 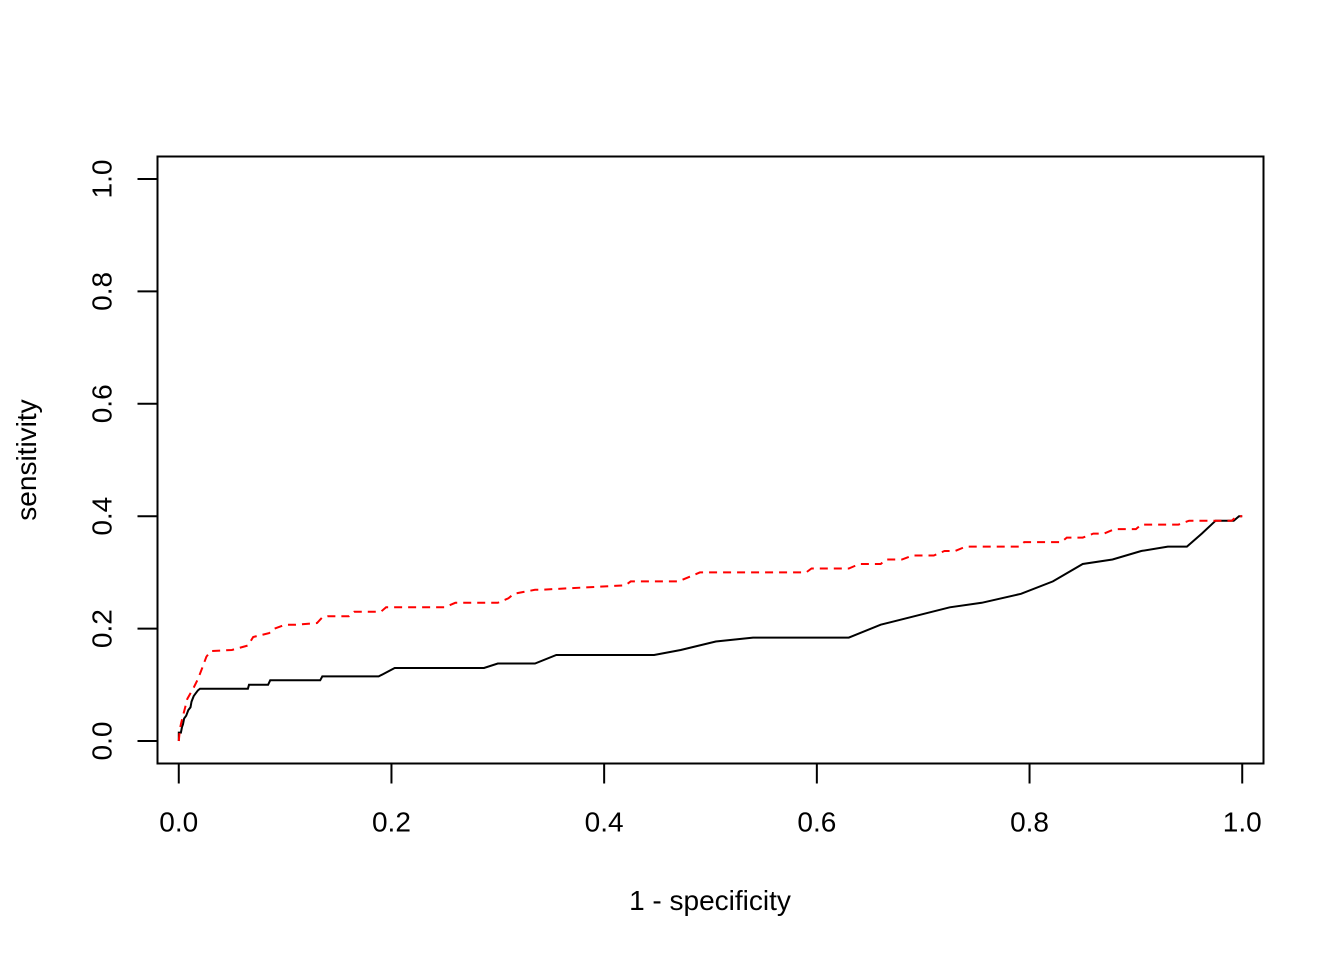 I want to click on y-tick-label: 0.4, so click(x=102, y=516).